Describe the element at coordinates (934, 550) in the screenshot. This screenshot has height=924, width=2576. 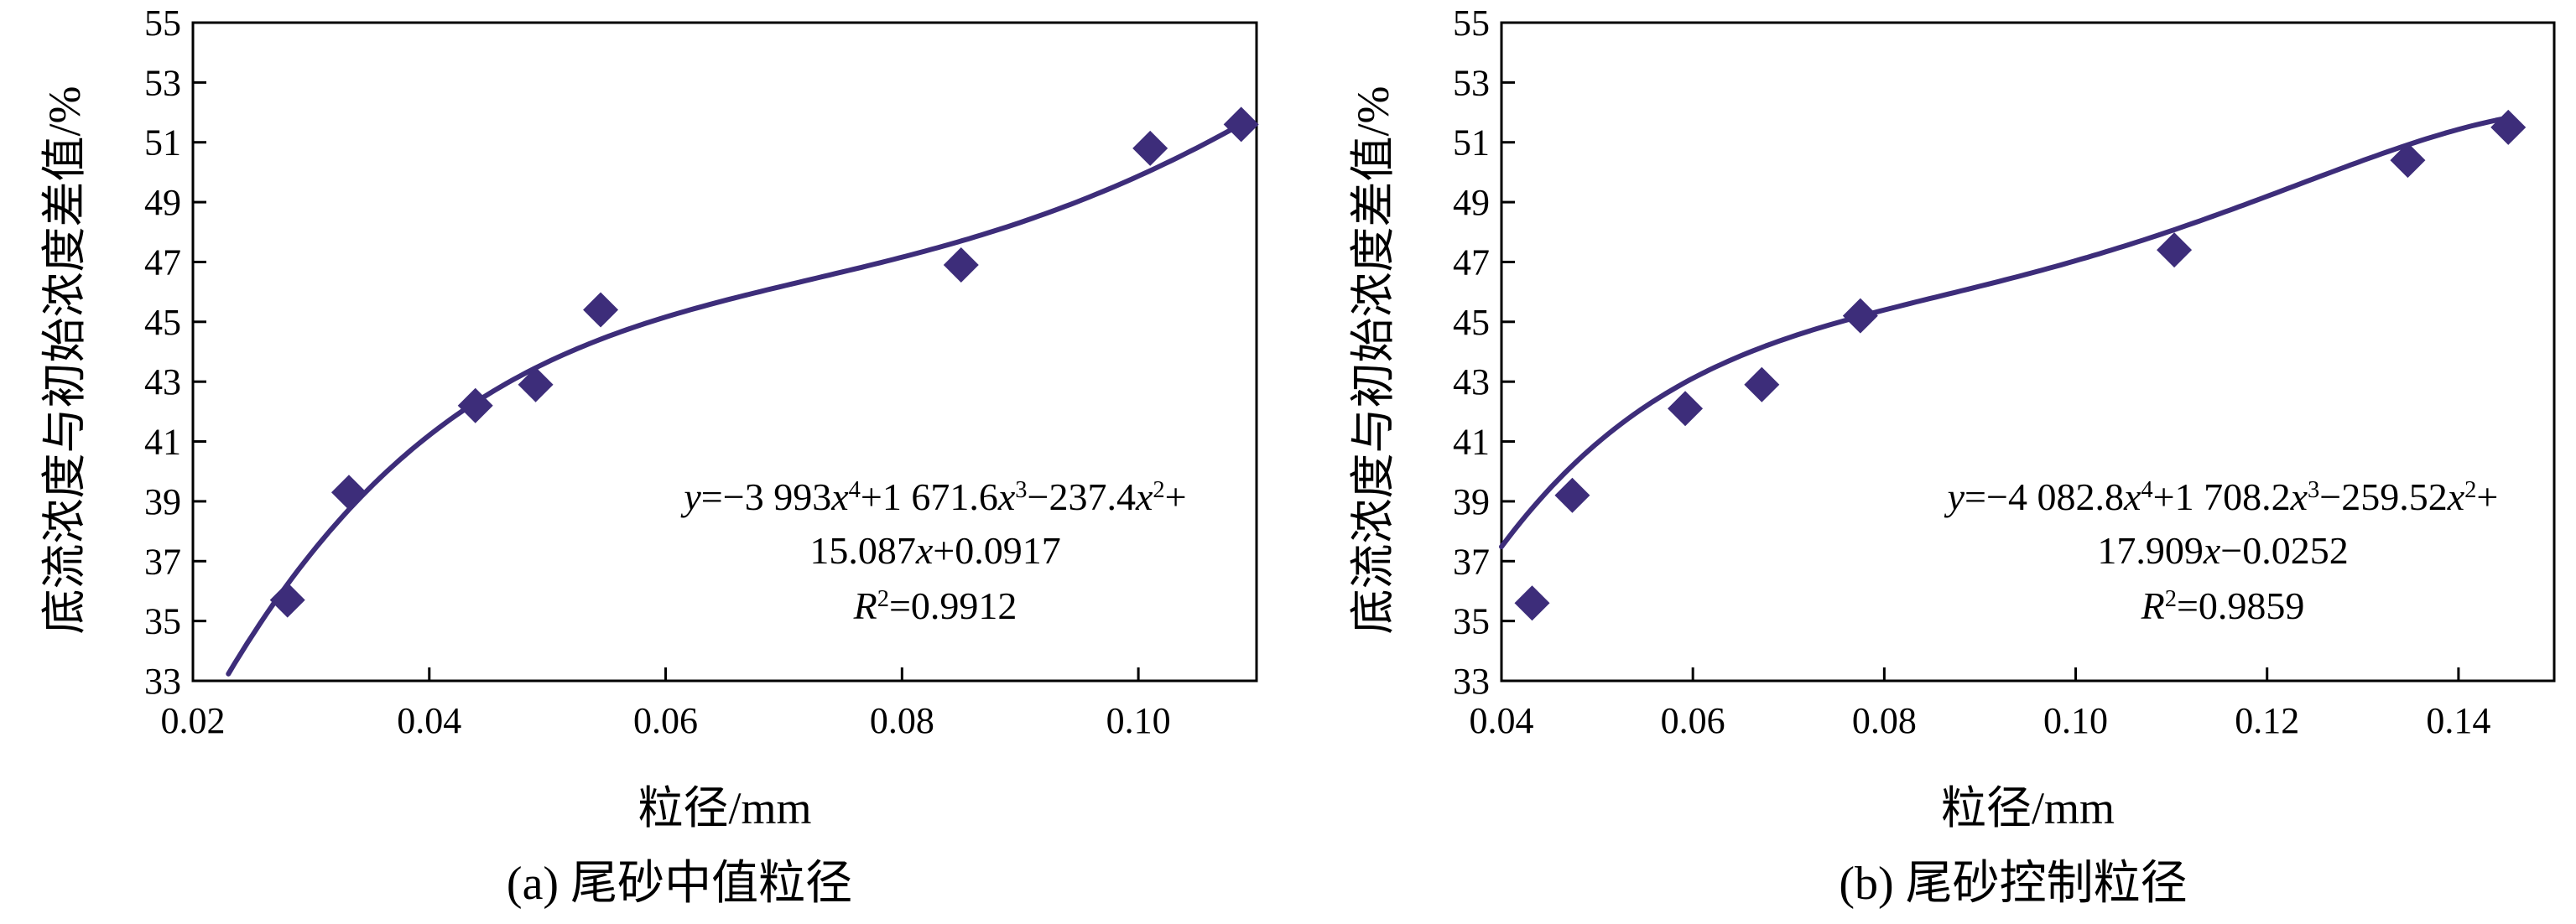
I see `equation-line-2: 15.087x+0.0917` at that location.